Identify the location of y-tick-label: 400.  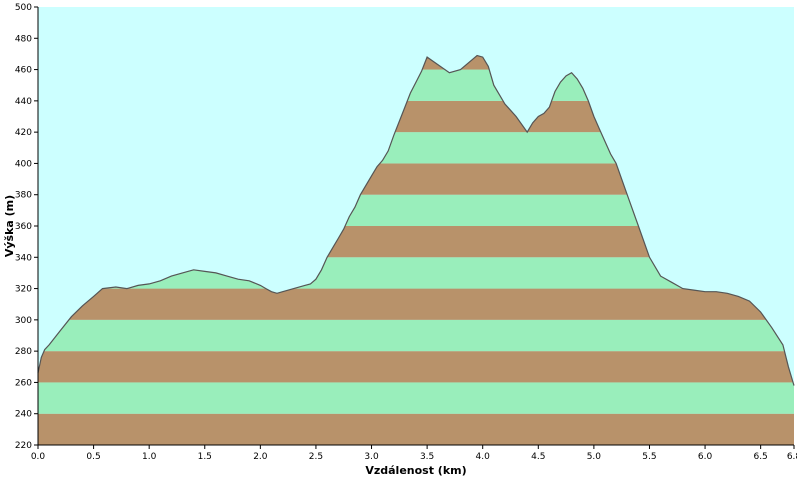
(23, 164).